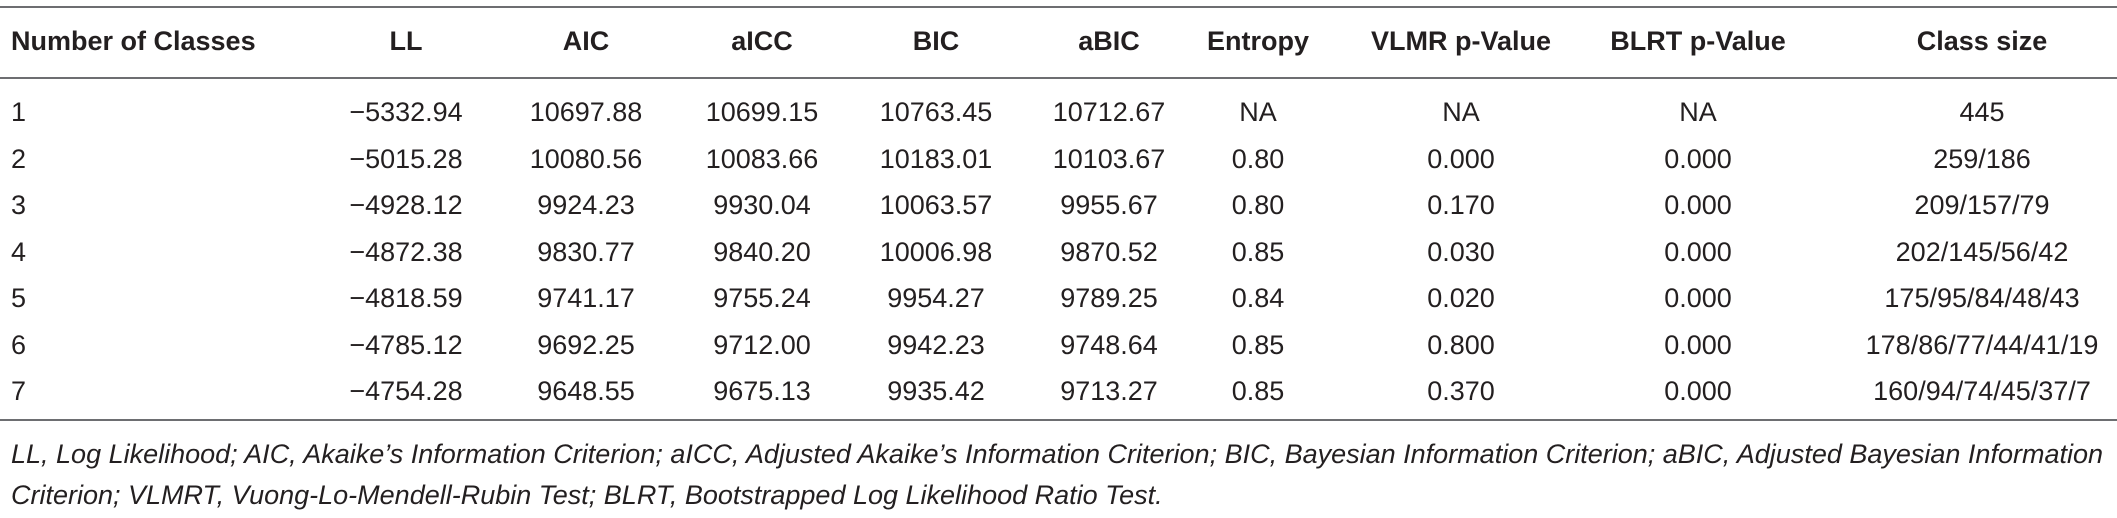  I want to click on table-cell: 9942.23, so click(936, 344).